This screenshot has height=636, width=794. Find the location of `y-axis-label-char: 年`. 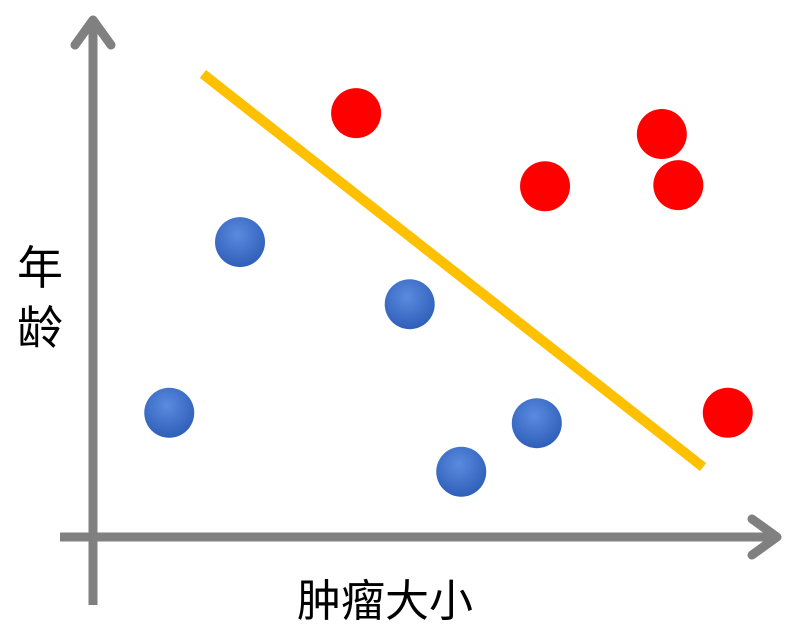

y-axis-label-char: 年 is located at coordinates (40, 268).